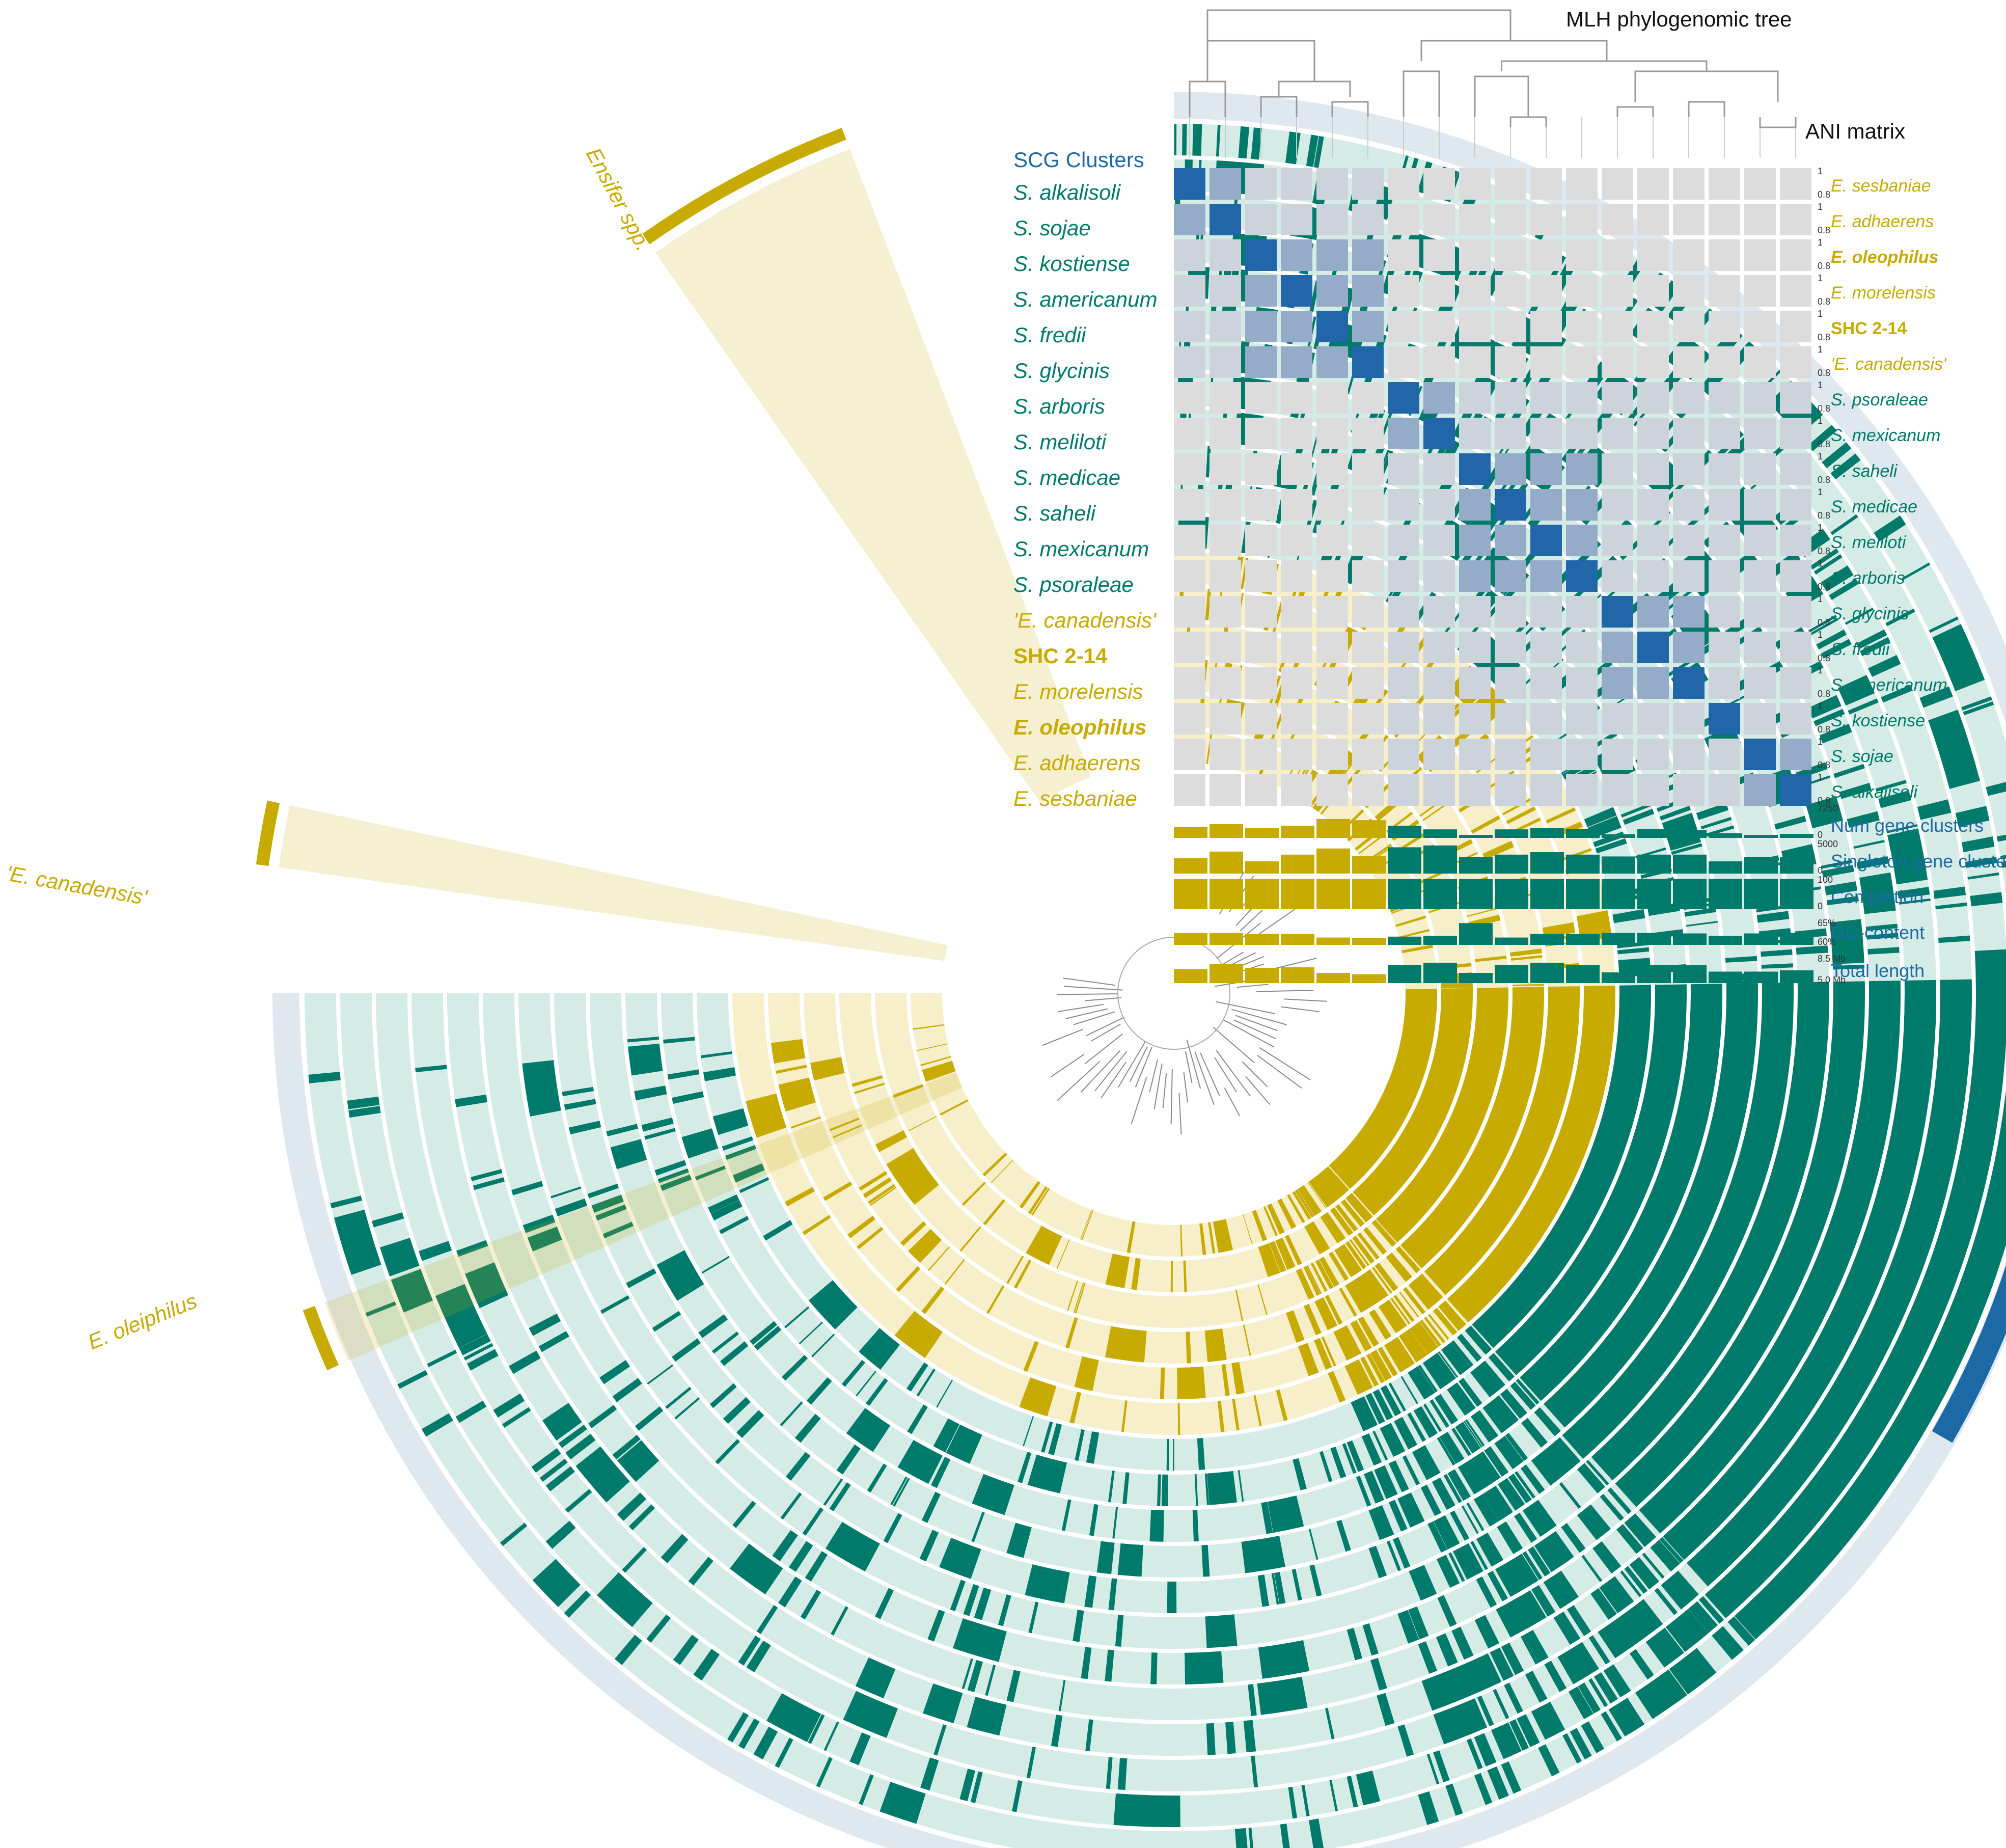 The width and height of the screenshot is (2006, 1848). I want to click on genome-label: E. adhaerens, so click(1077, 763).